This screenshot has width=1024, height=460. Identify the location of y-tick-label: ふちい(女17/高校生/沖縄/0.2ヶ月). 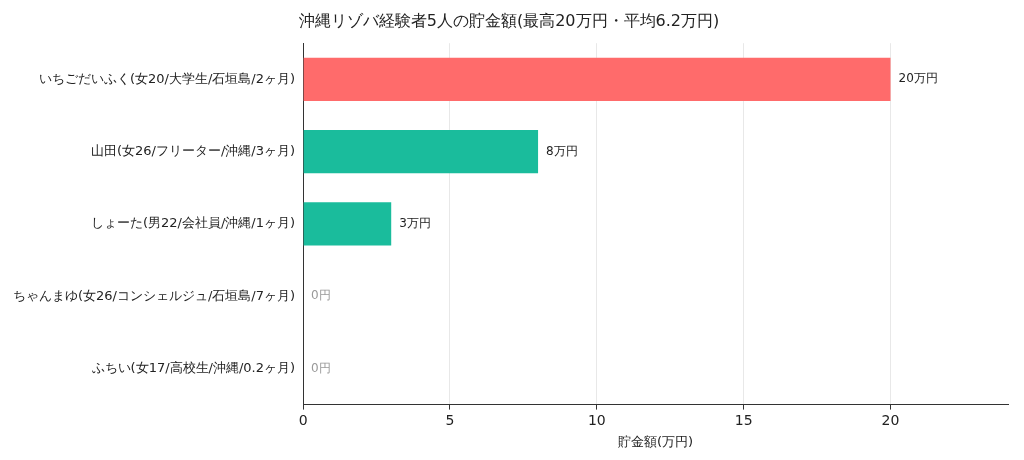
(193, 367).